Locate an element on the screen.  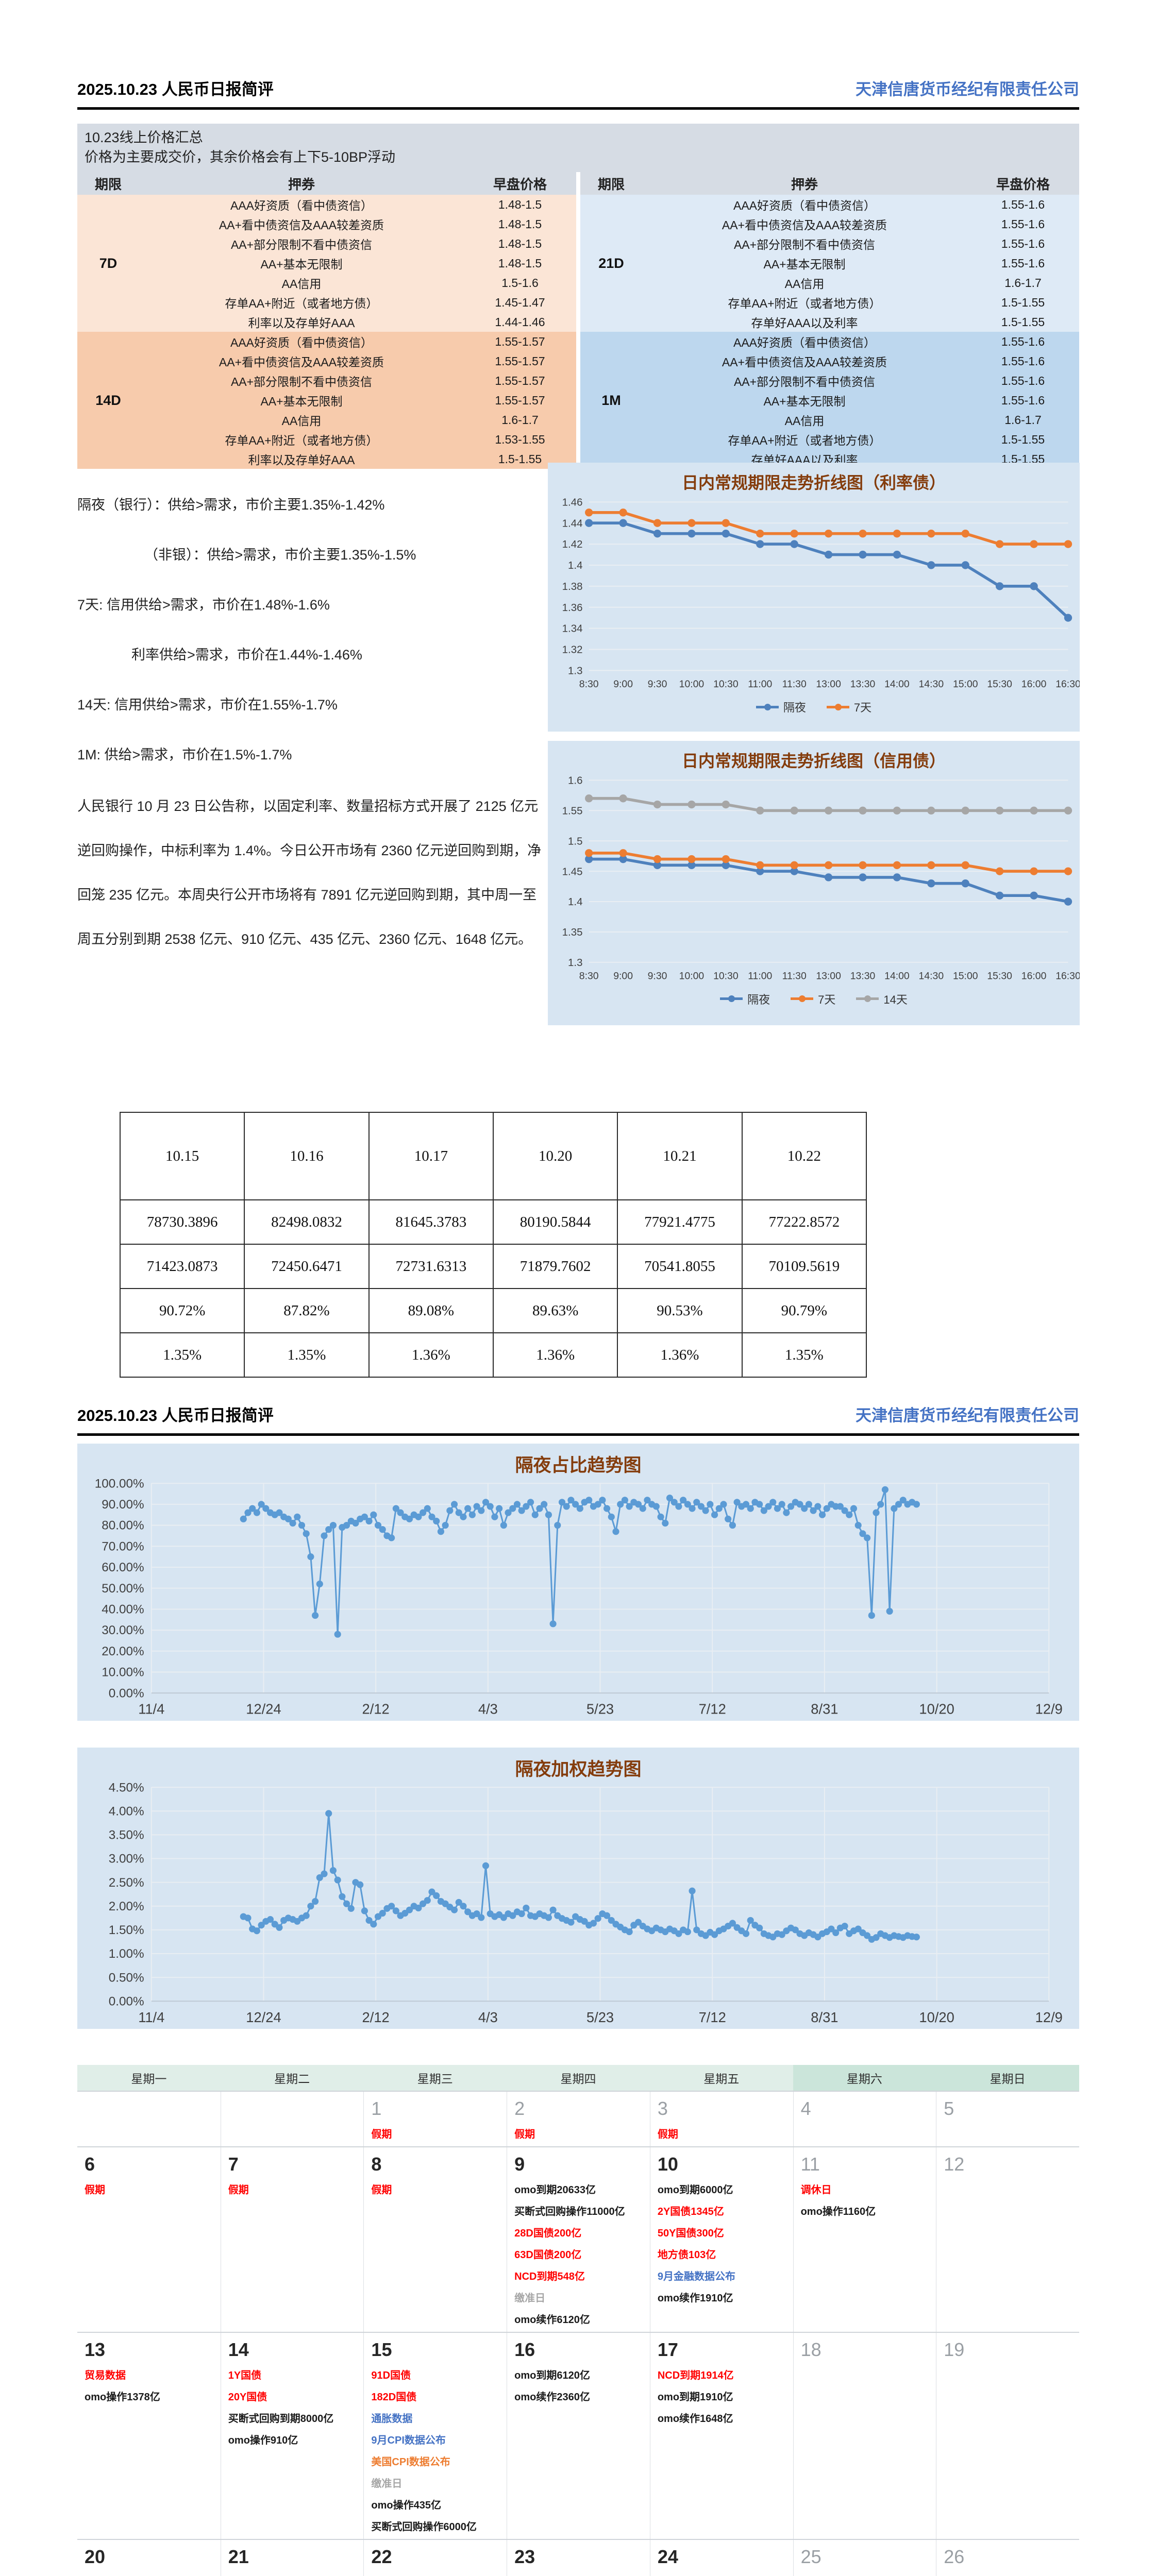
calendar-event: omo操作435亿 is located at coordinates (406, 2505).